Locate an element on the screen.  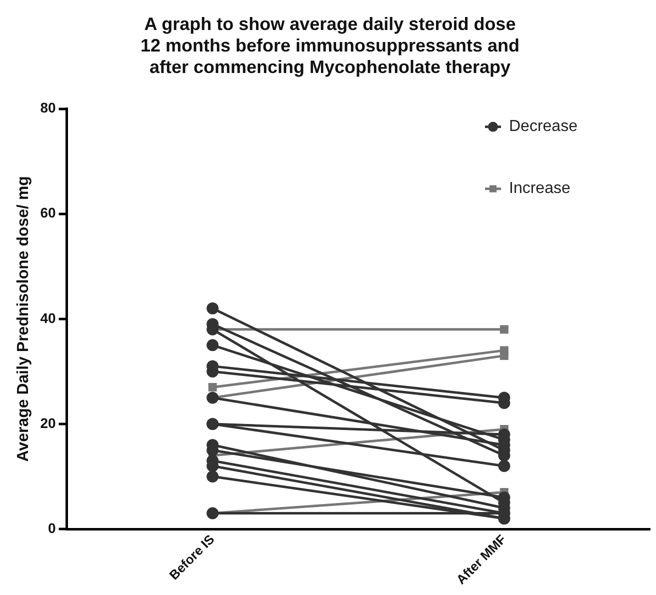
y-axis-title: Average Daily Prednisolone dose/ mg is located at coordinates (23, 319).